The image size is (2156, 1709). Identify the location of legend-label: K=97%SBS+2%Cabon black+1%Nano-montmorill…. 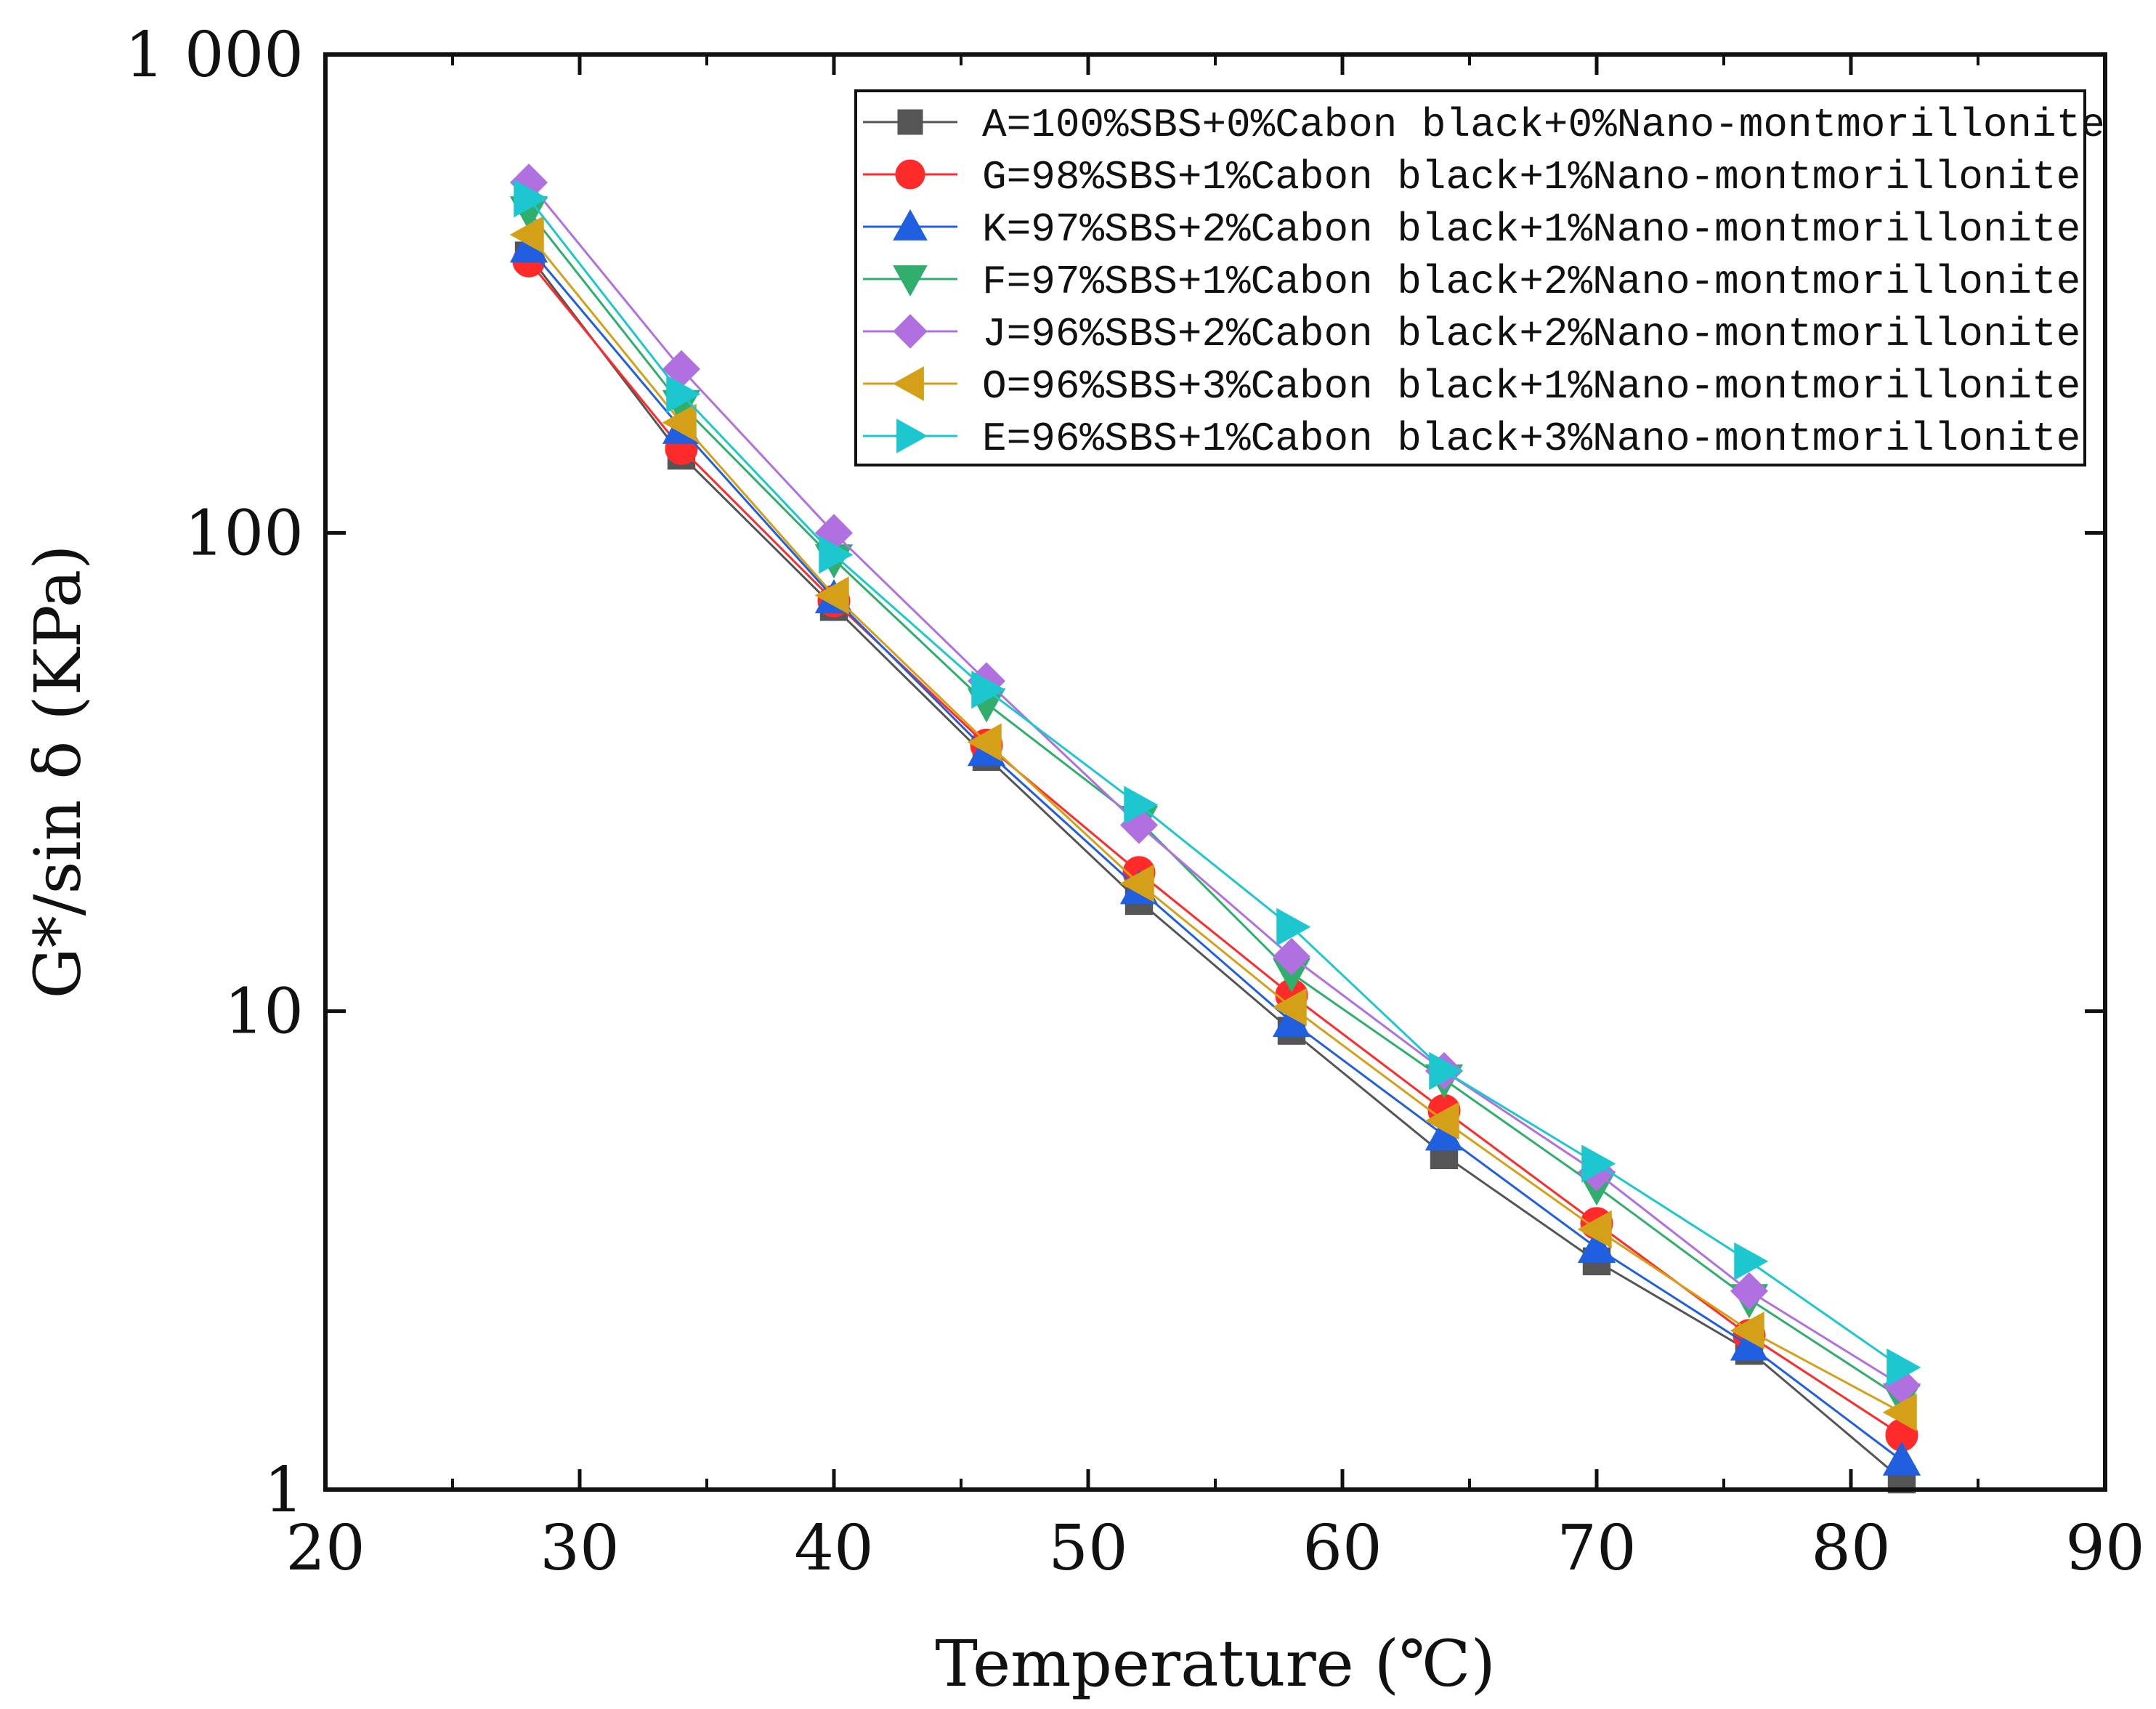
(1531, 229).